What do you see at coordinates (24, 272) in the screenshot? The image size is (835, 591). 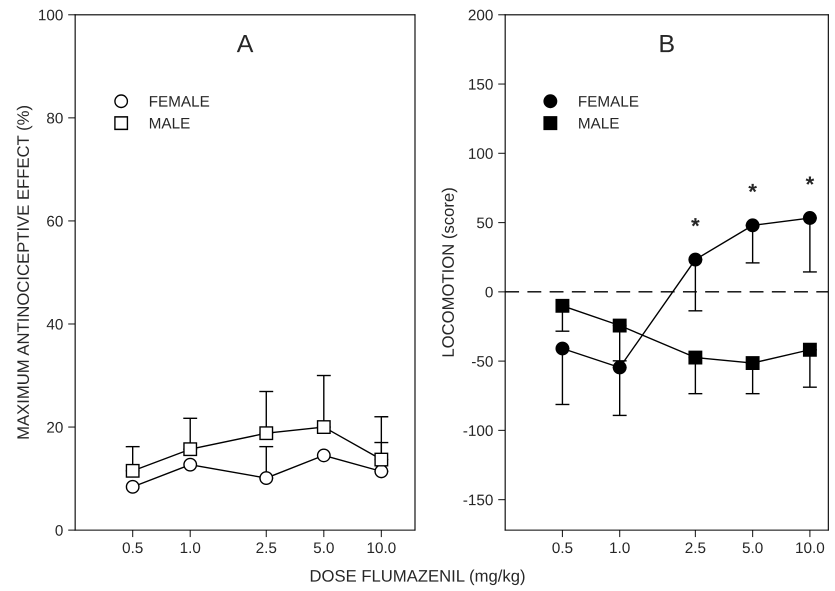 I see `y-axis-title: MAXIMUM ANTINOCICEPTIVE EFFECT (%)` at bounding box center [24, 272].